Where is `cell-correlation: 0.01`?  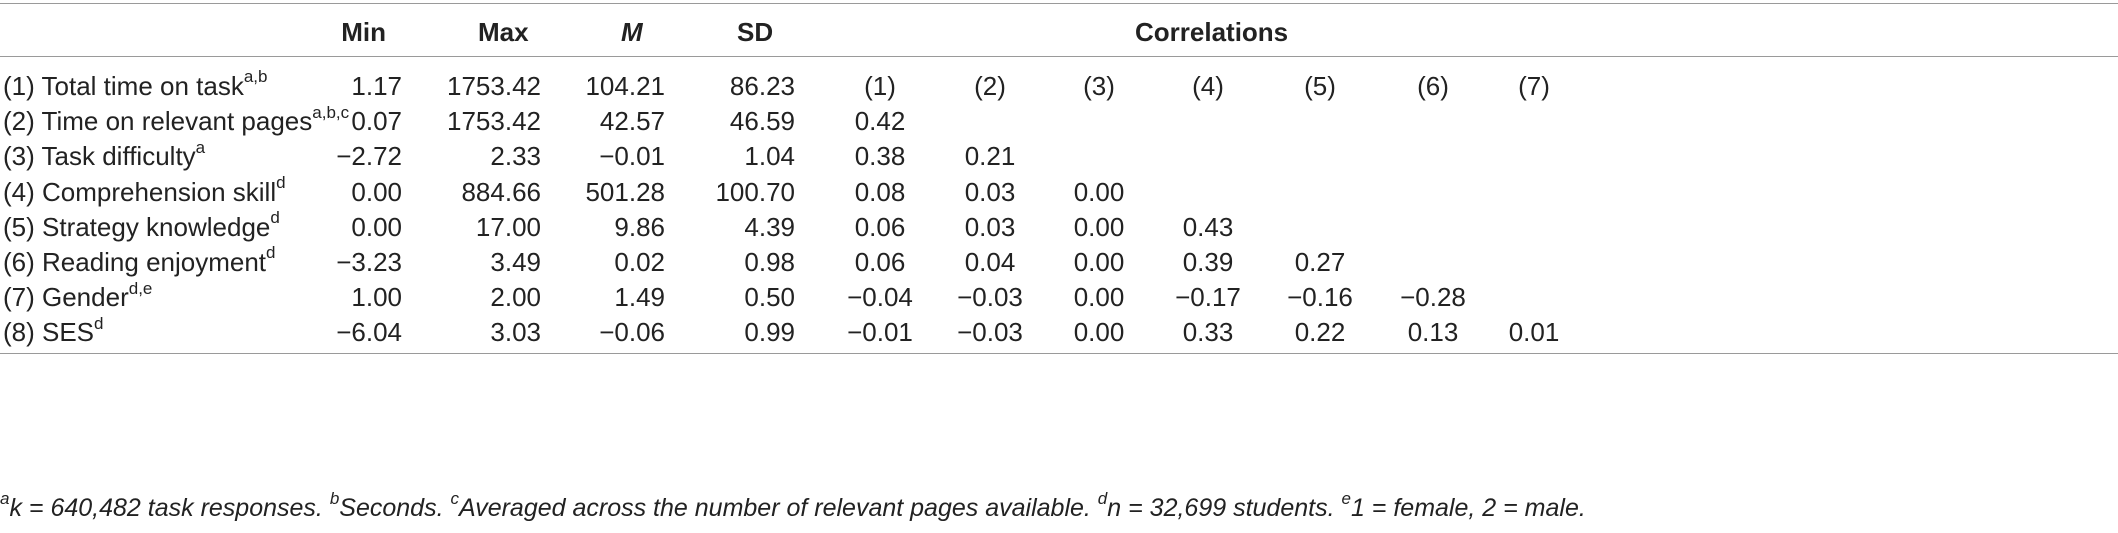
cell-correlation: 0.01 is located at coordinates (1534, 332).